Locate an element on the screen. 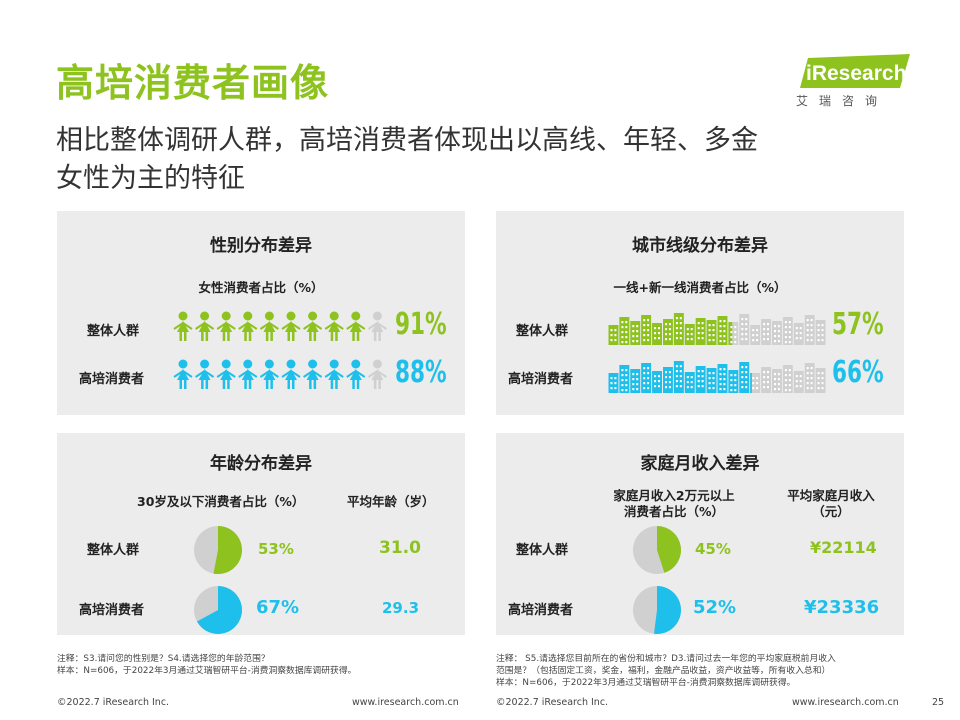 The image size is (960, 720). income-premium-pct: 52% is located at coordinates (715, 607).